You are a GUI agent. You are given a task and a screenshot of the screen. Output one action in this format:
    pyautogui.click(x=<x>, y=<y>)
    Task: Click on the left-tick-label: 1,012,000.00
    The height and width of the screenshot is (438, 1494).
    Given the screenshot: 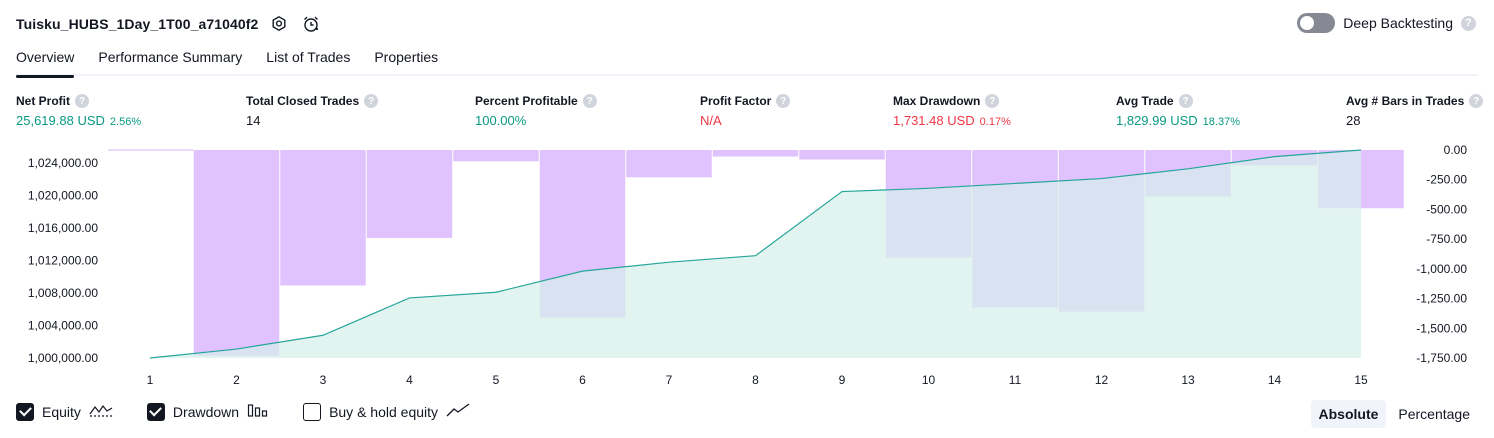 What is the action you would take?
    pyautogui.click(x=63, y=261)
    